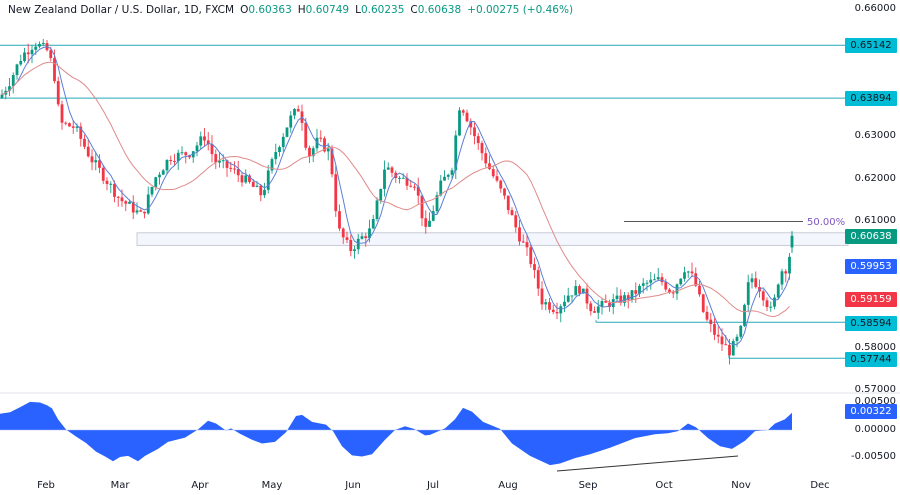 This screenshot has width=900, height=495. I want to click on open-value: O0.60363, so click(266, 10).